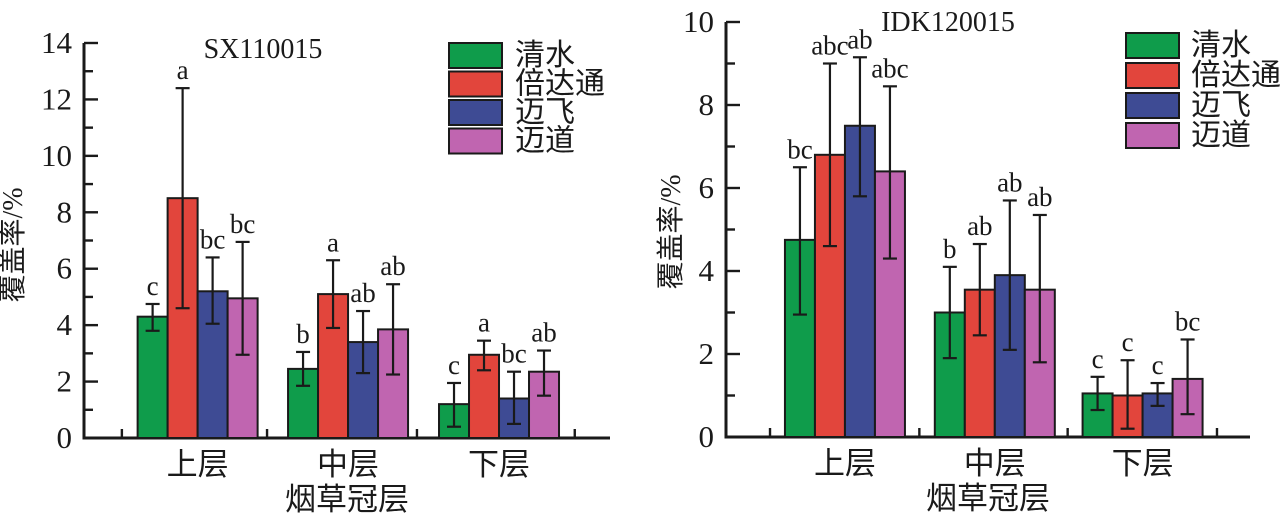  What do you see at coordinates (889, 304) in the screenshot?
I see `bar-迈道-上层` at bounding box center [889, 304].